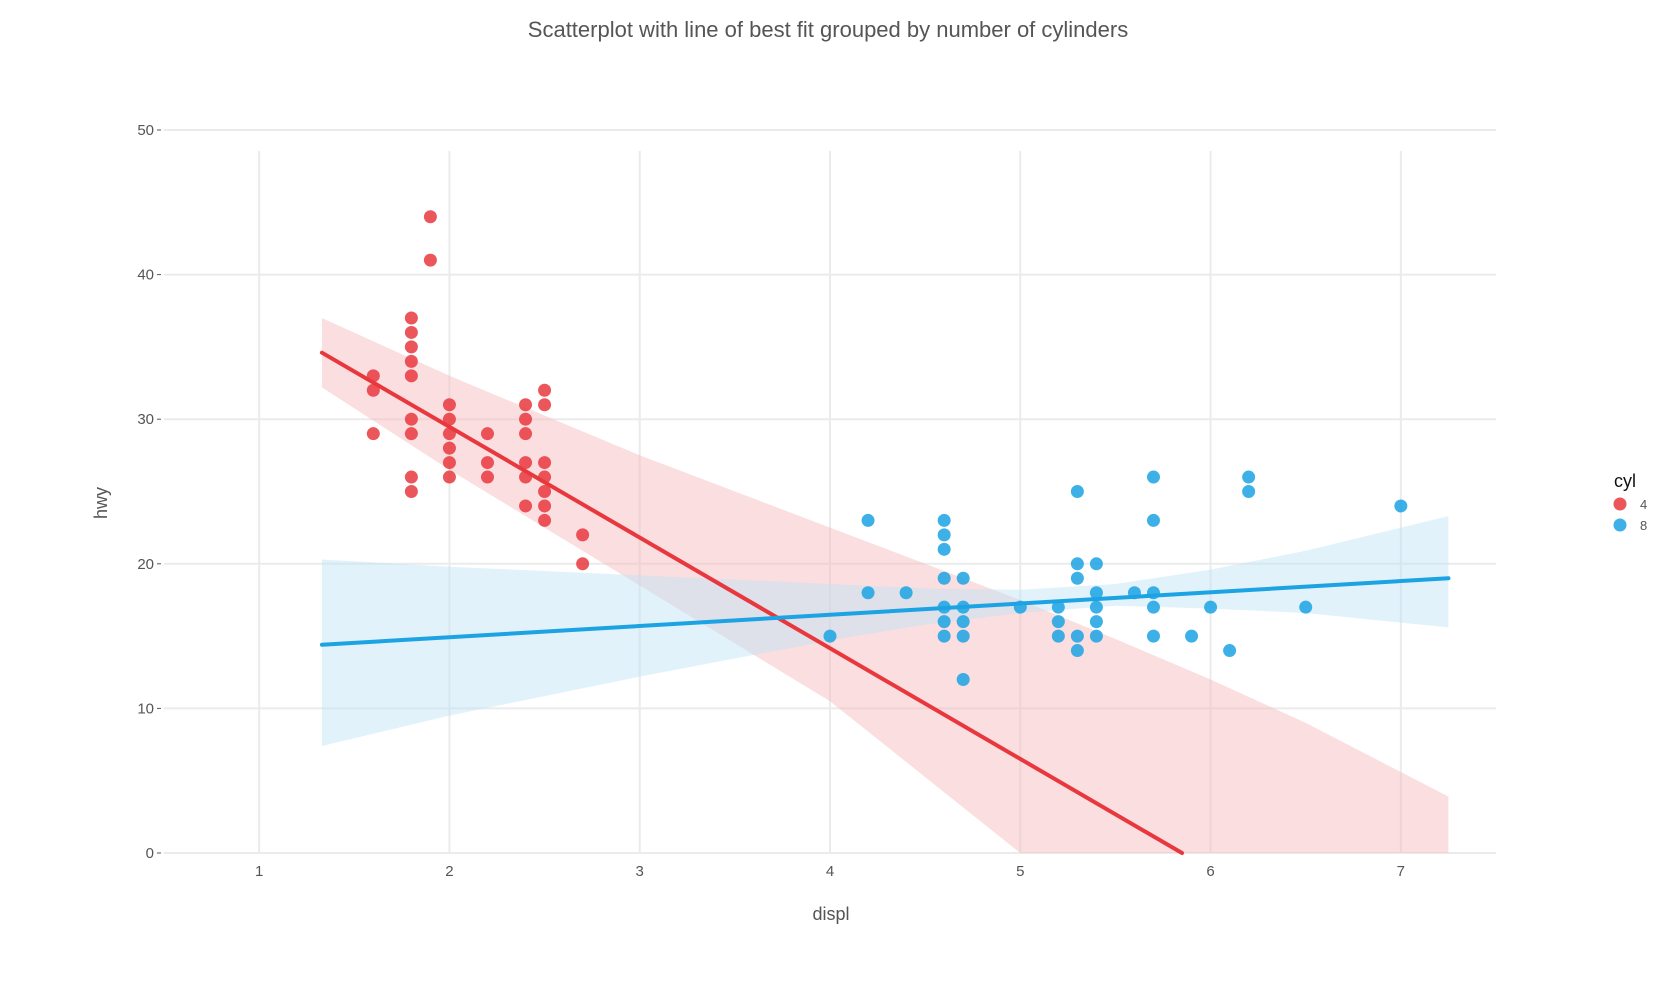 The width and height of the screenshot is (1657, 1005). Describe the element at coordinates (259, 871) in the screenshot. I see `x-tick-label: 1` at that location.